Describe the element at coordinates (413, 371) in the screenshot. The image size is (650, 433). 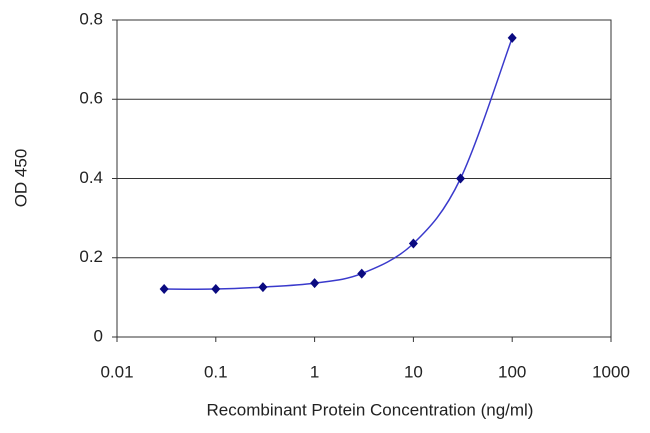
I see `x-tick-label: 10` at that location.